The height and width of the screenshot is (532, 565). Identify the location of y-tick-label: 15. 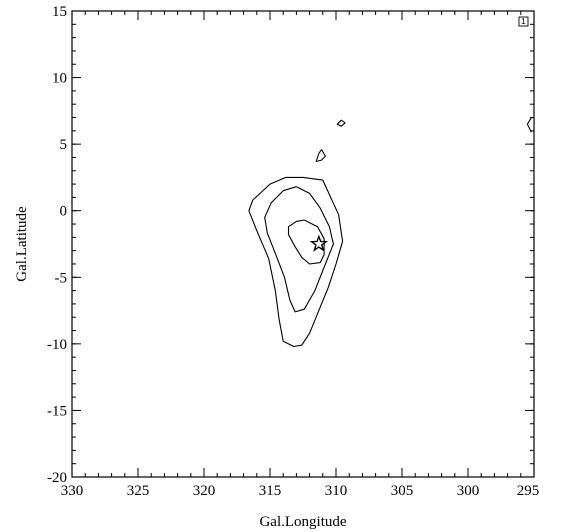
(59, 12).